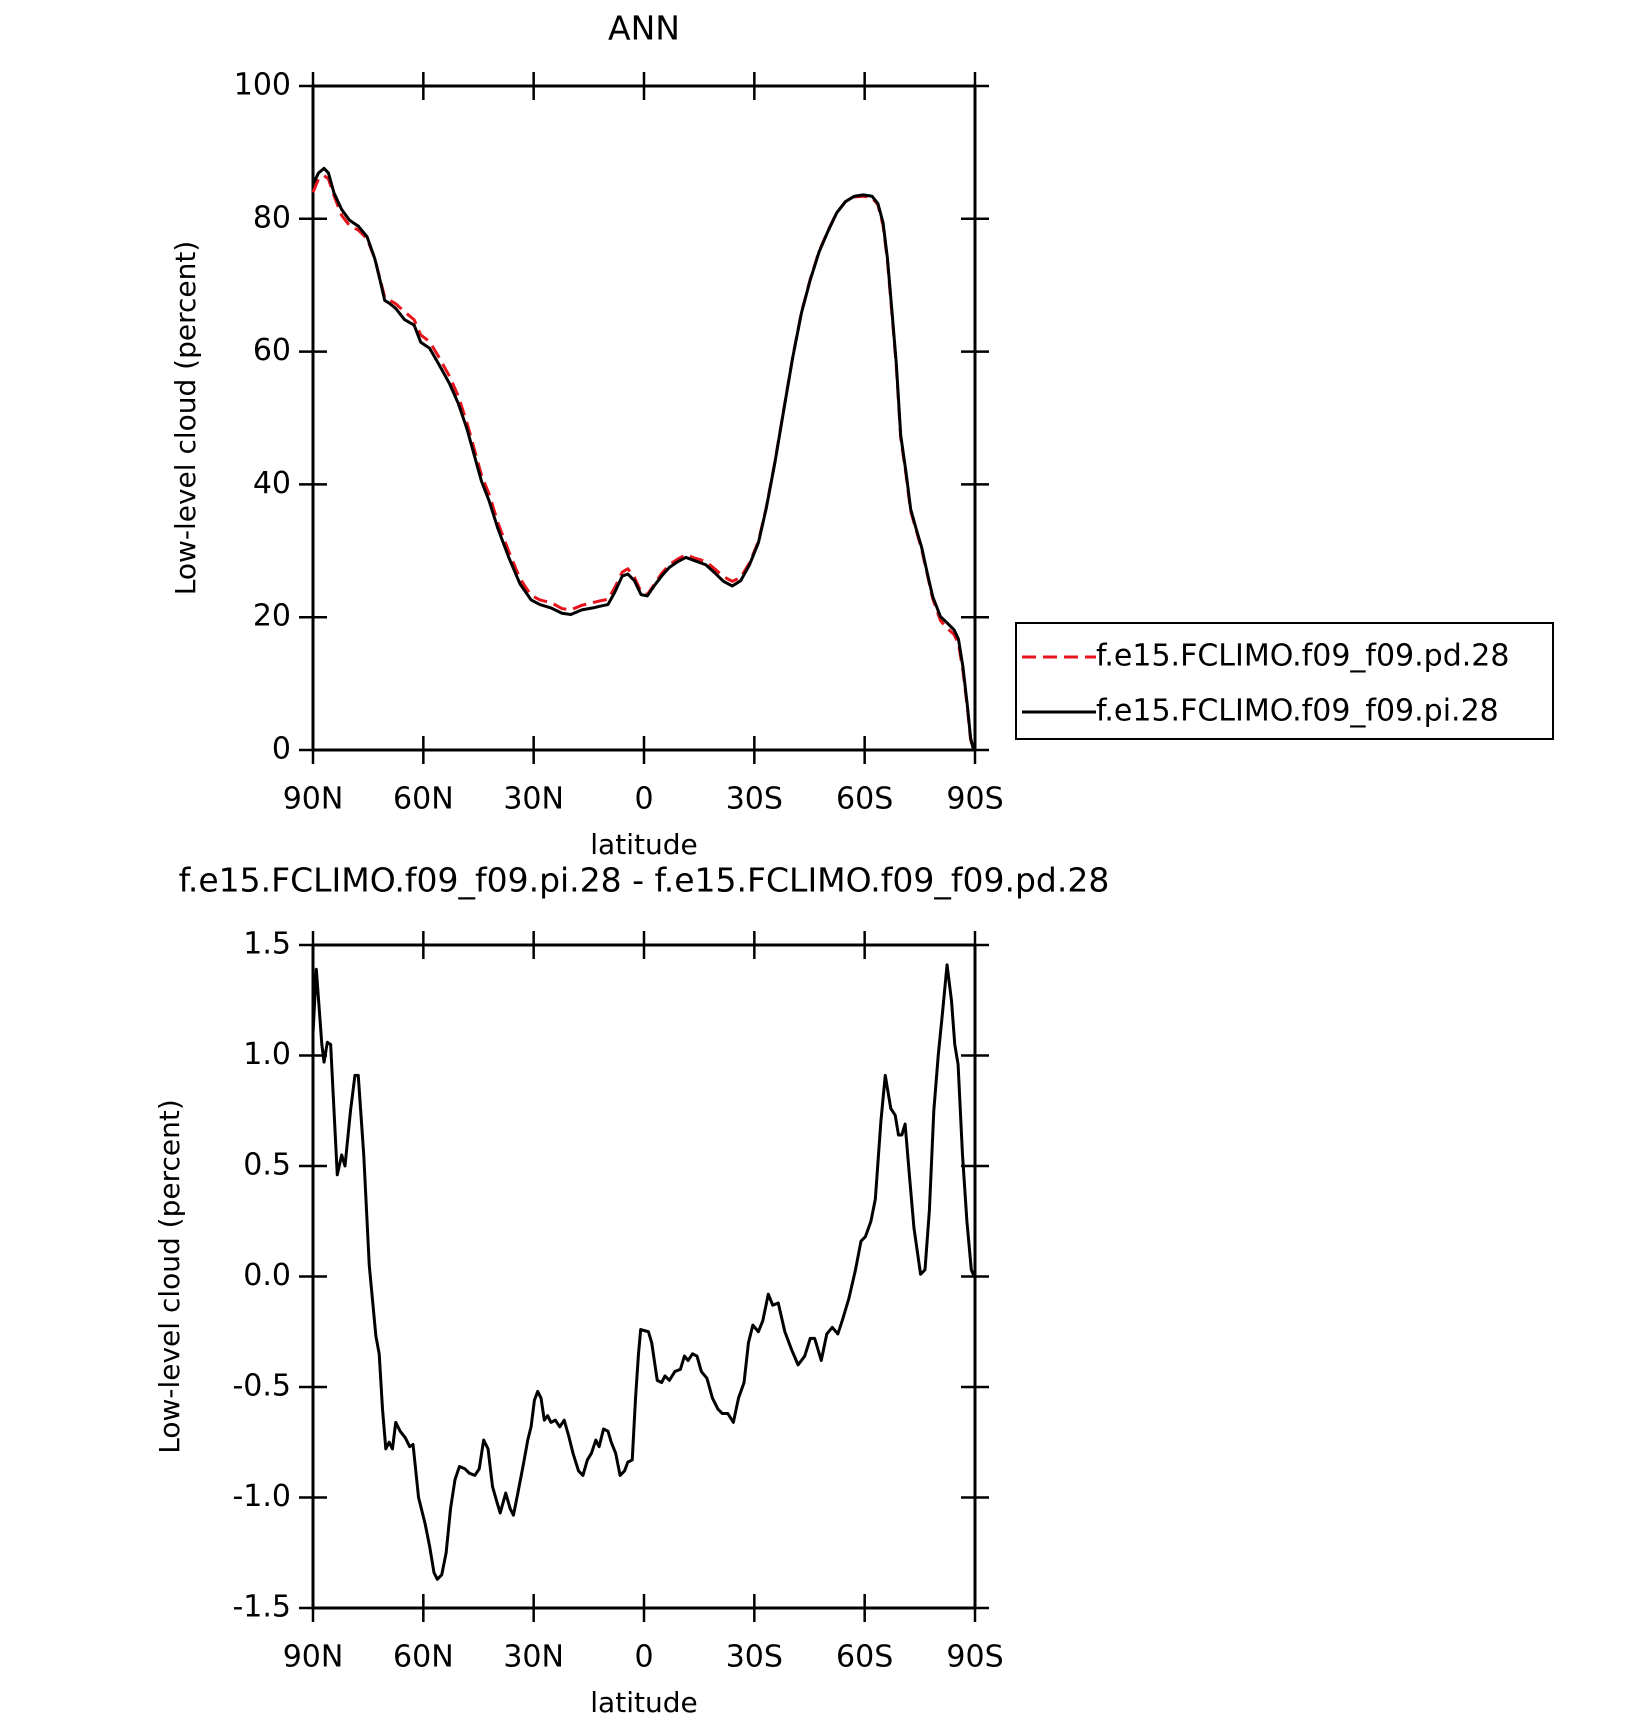  I want to click on y-tick-label: 40, so click(272, 483).